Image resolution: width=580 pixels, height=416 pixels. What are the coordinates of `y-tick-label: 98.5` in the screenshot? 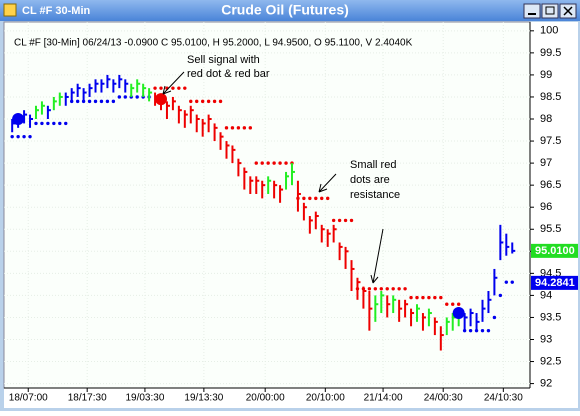 It's located at (550, 97).